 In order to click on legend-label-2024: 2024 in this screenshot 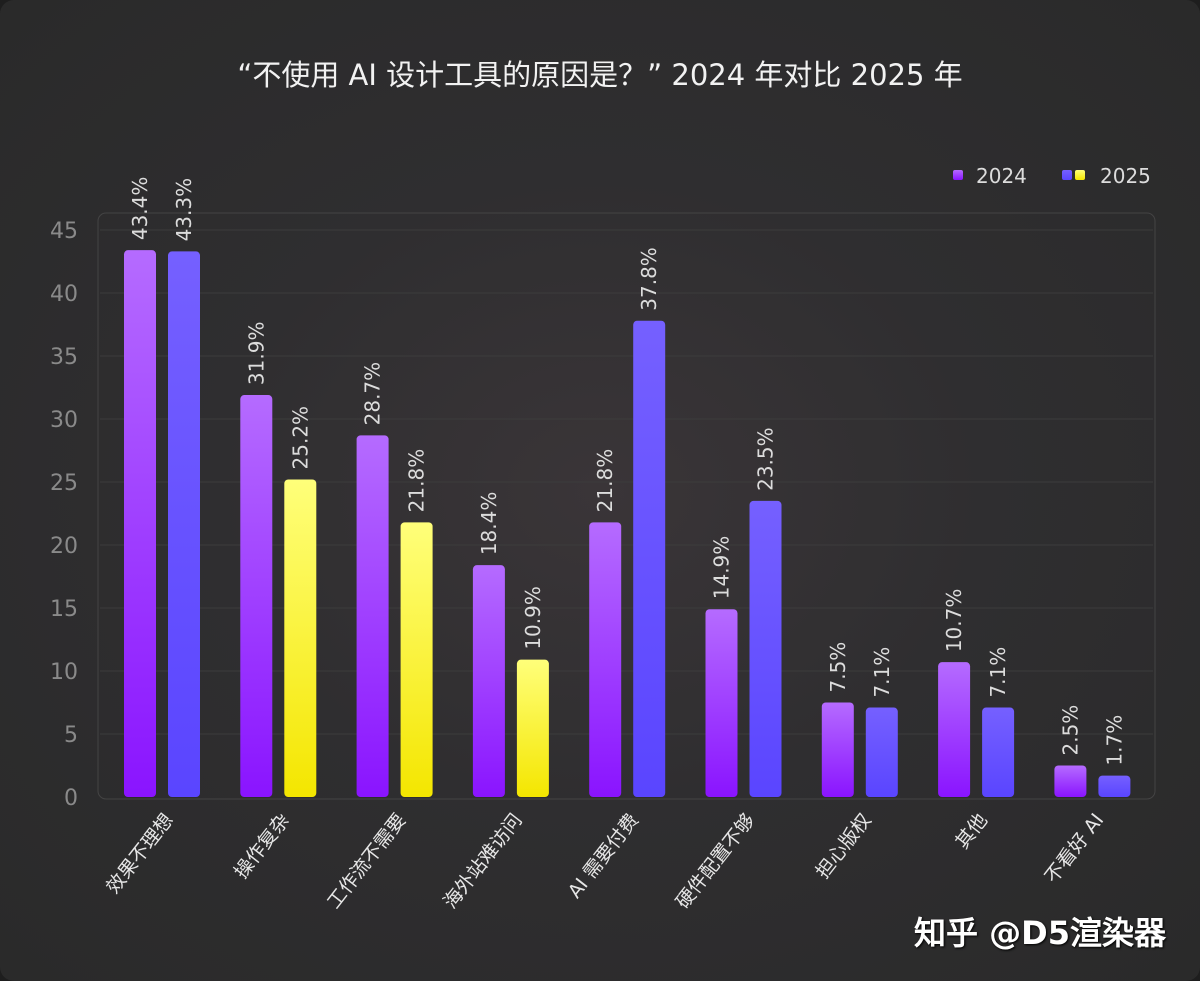, I will do `click(1001, 176)`.